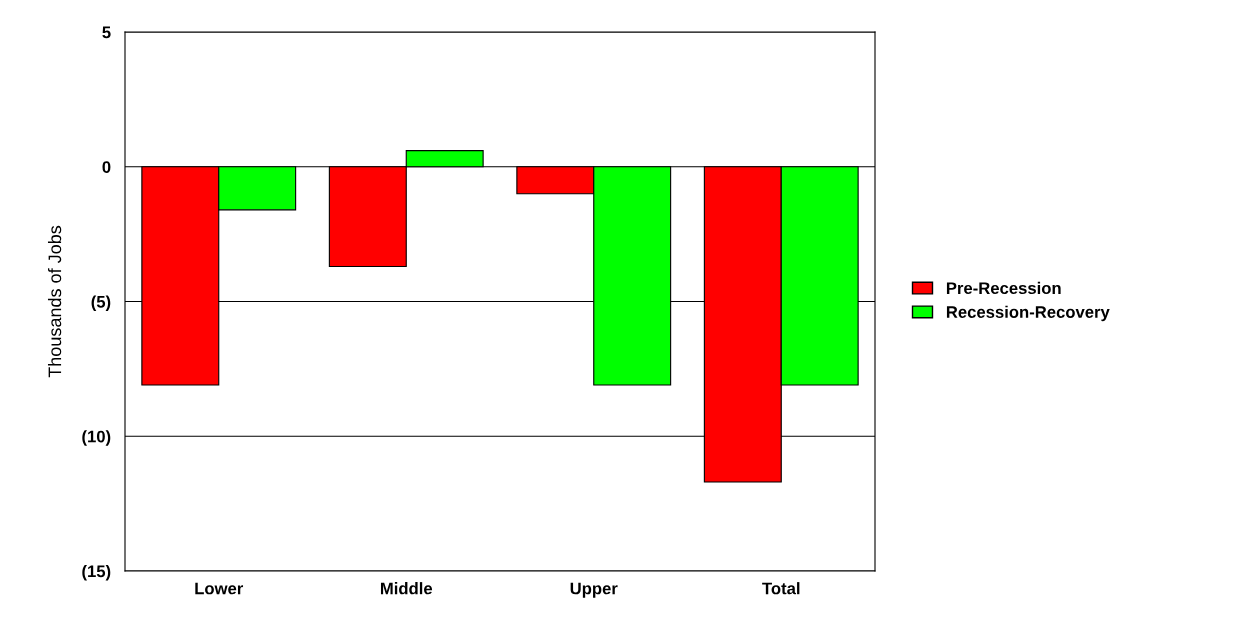 The image size is (1244, 626). What do you see at coordinates (594, 590) in the screenshot?
I see `x-tick-label: Upper` at bounding box center [594, 590].